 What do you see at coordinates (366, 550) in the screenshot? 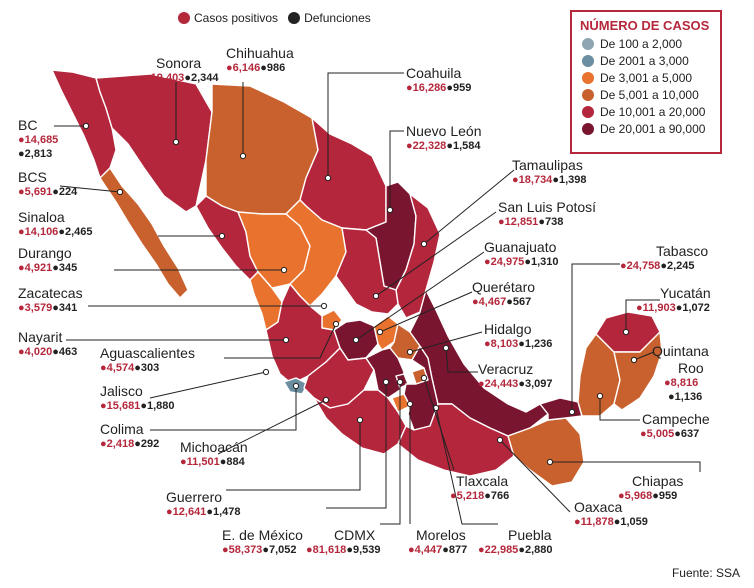
I see `death-value: 9,539` at bounding box center [366, 550].